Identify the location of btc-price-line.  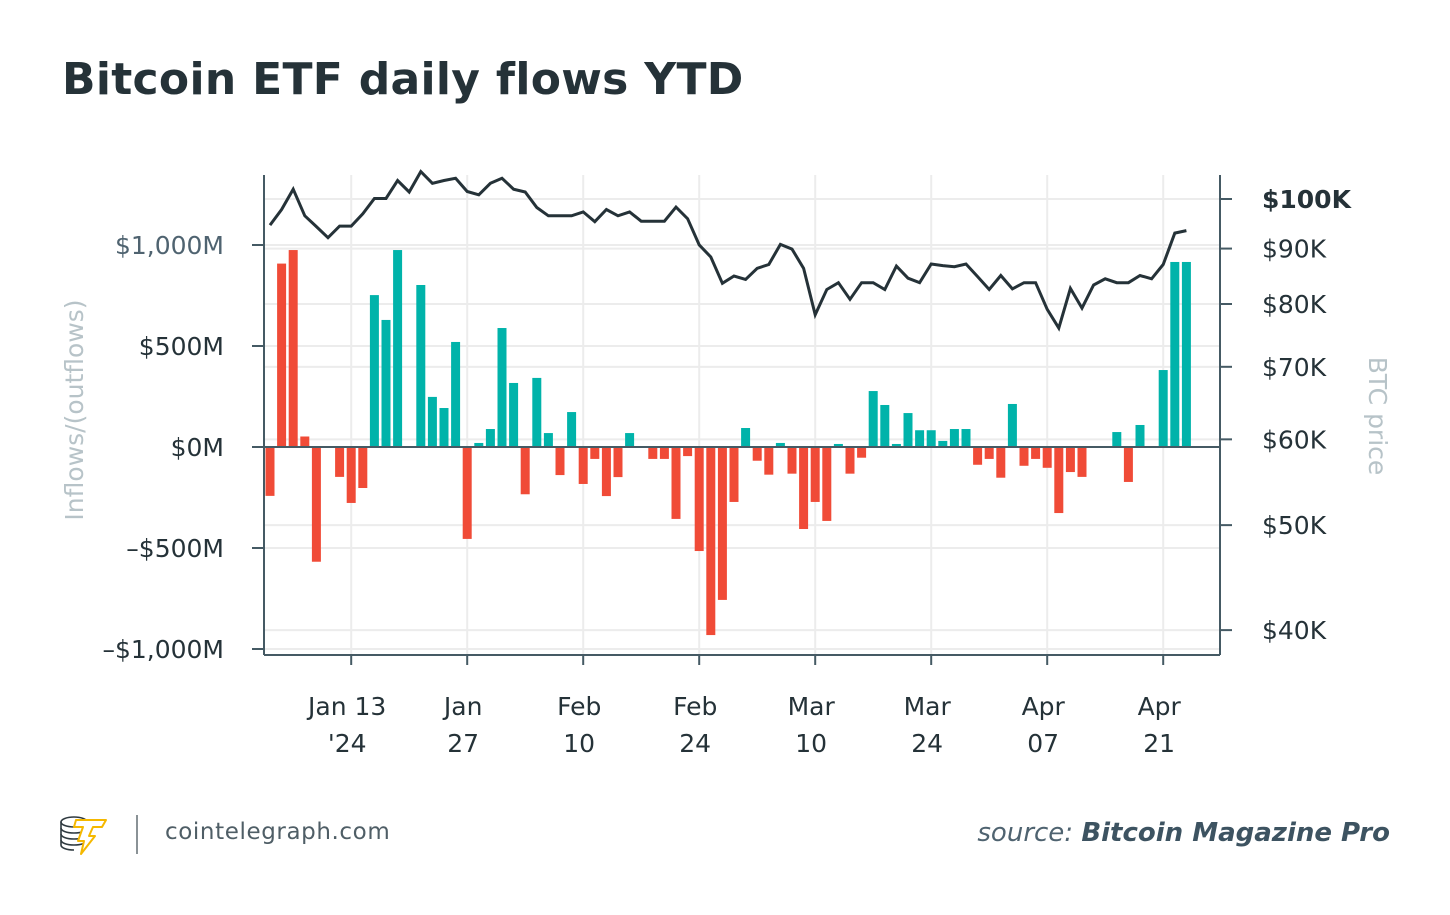
(727, 250).